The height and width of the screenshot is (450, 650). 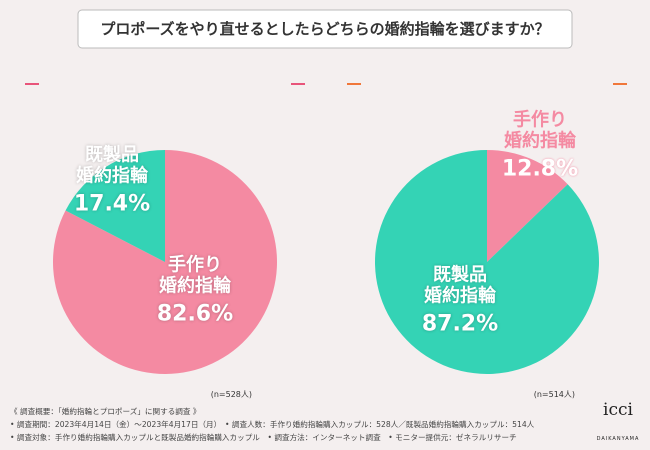 What do you see at coordinates (105, 411) in the screenshot?
I see `footer-line: 《 調査概要：「婚約指輪とプロポーズ」に関する調査 》` at bounding box center [105, 411].